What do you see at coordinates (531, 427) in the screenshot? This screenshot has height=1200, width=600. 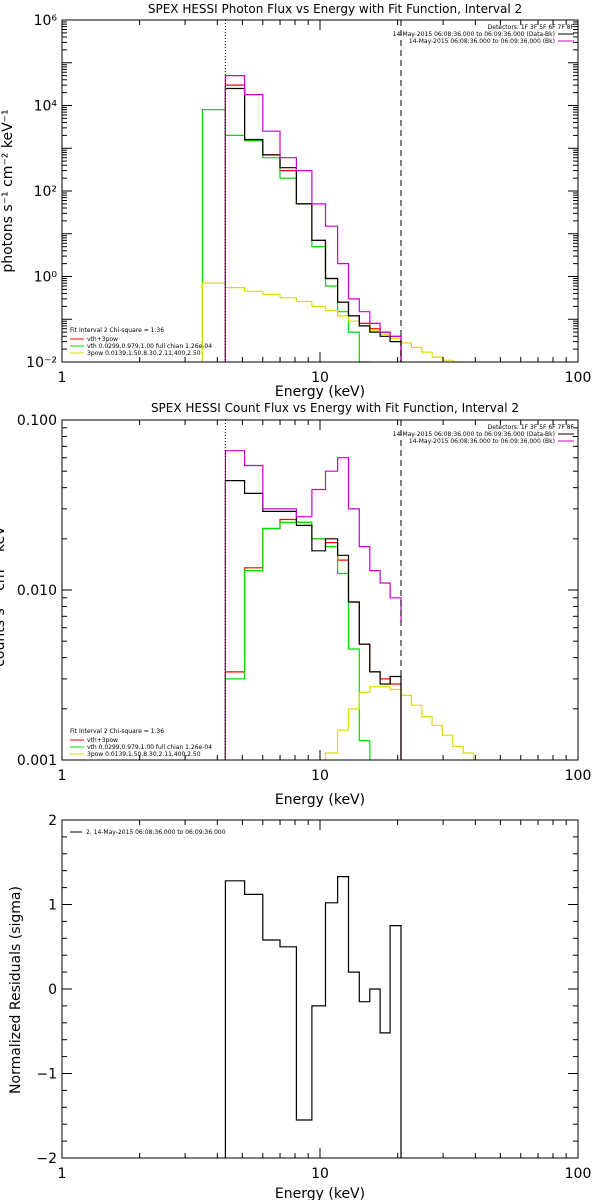 I see `panel2-detectors: Detectors: 1F 3F 5F 6F 7F 8F` at bounding box center [531, 427].